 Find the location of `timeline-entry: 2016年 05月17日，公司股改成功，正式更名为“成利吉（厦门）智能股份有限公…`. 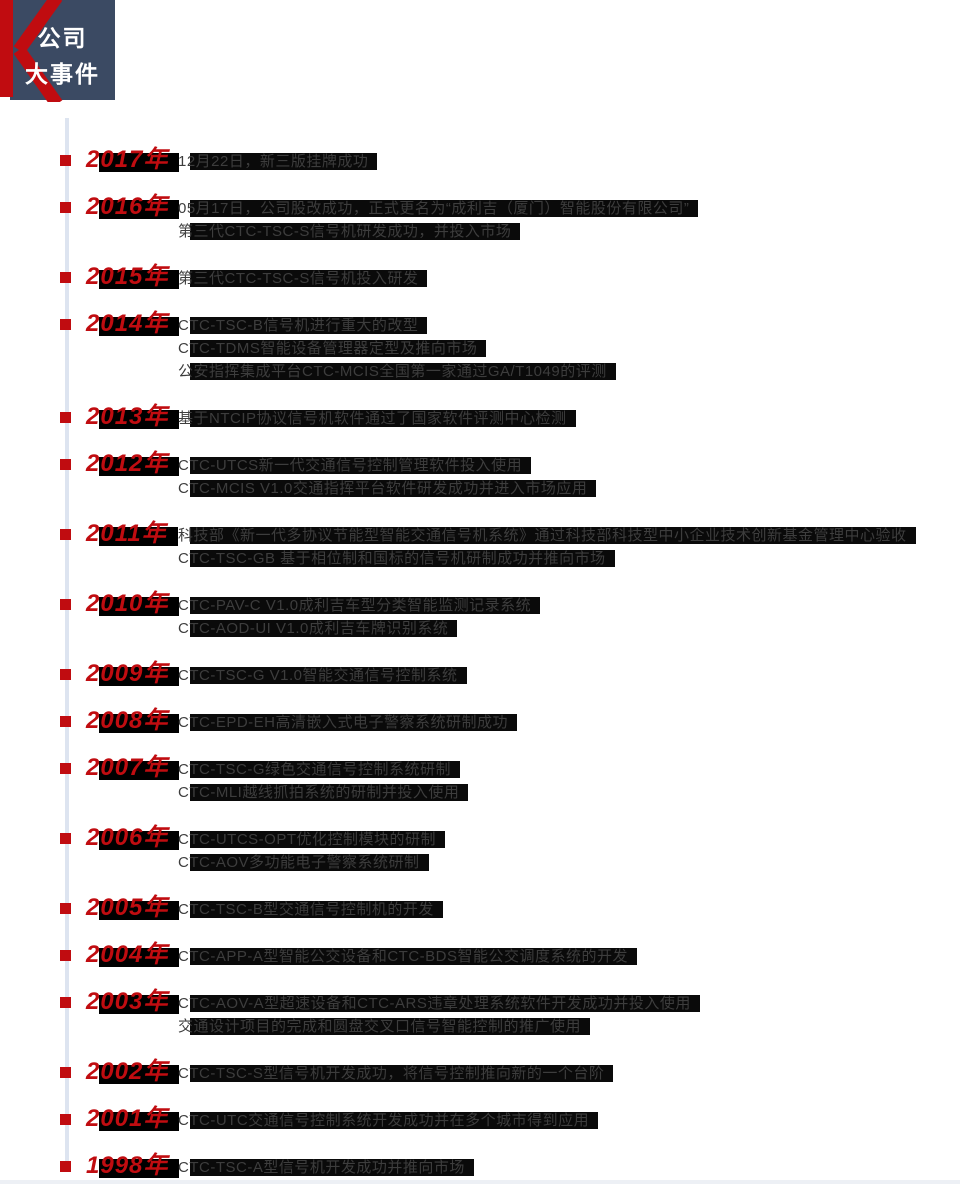

timeline-entry: 2016年 05月17日，公司股改成功，正式更名为“成利吉（厦门）智能股份有限公… is located at coordinates (480, 219).